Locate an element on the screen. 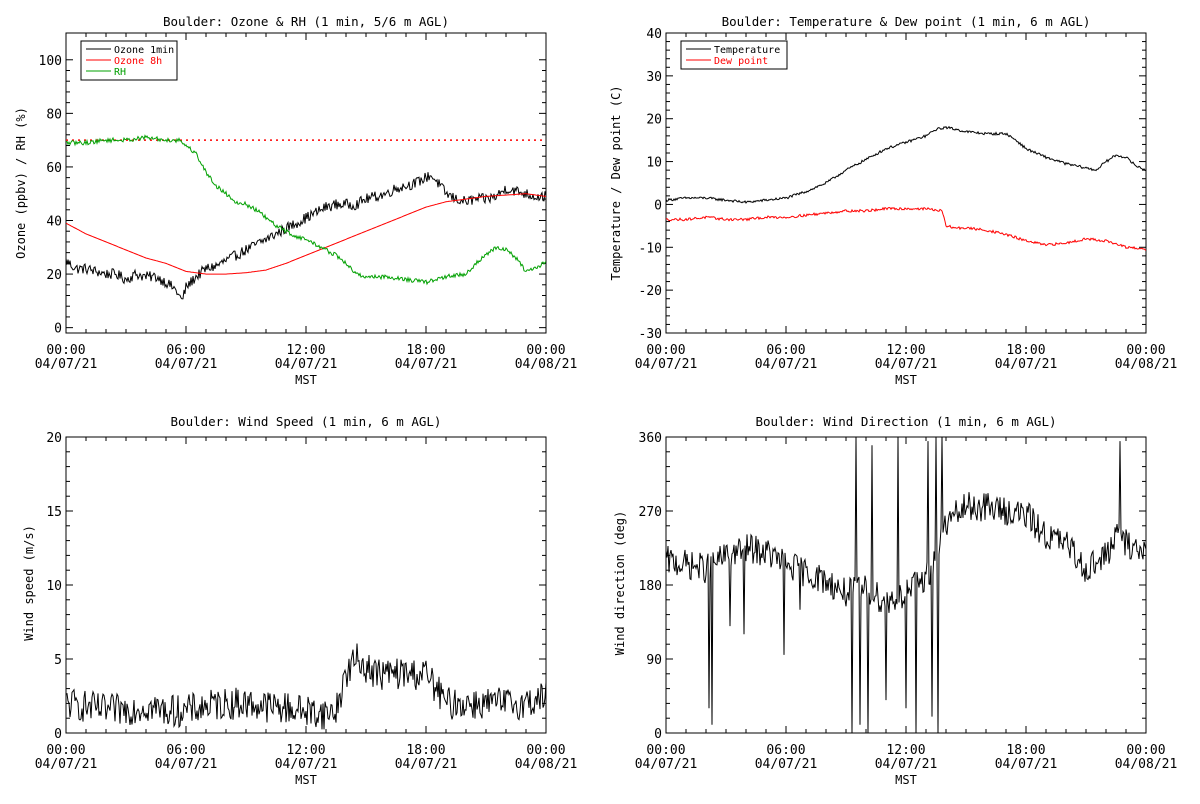 This screenshot has height=804, width=1200. plot-frame is located at coordinates (306, 585).